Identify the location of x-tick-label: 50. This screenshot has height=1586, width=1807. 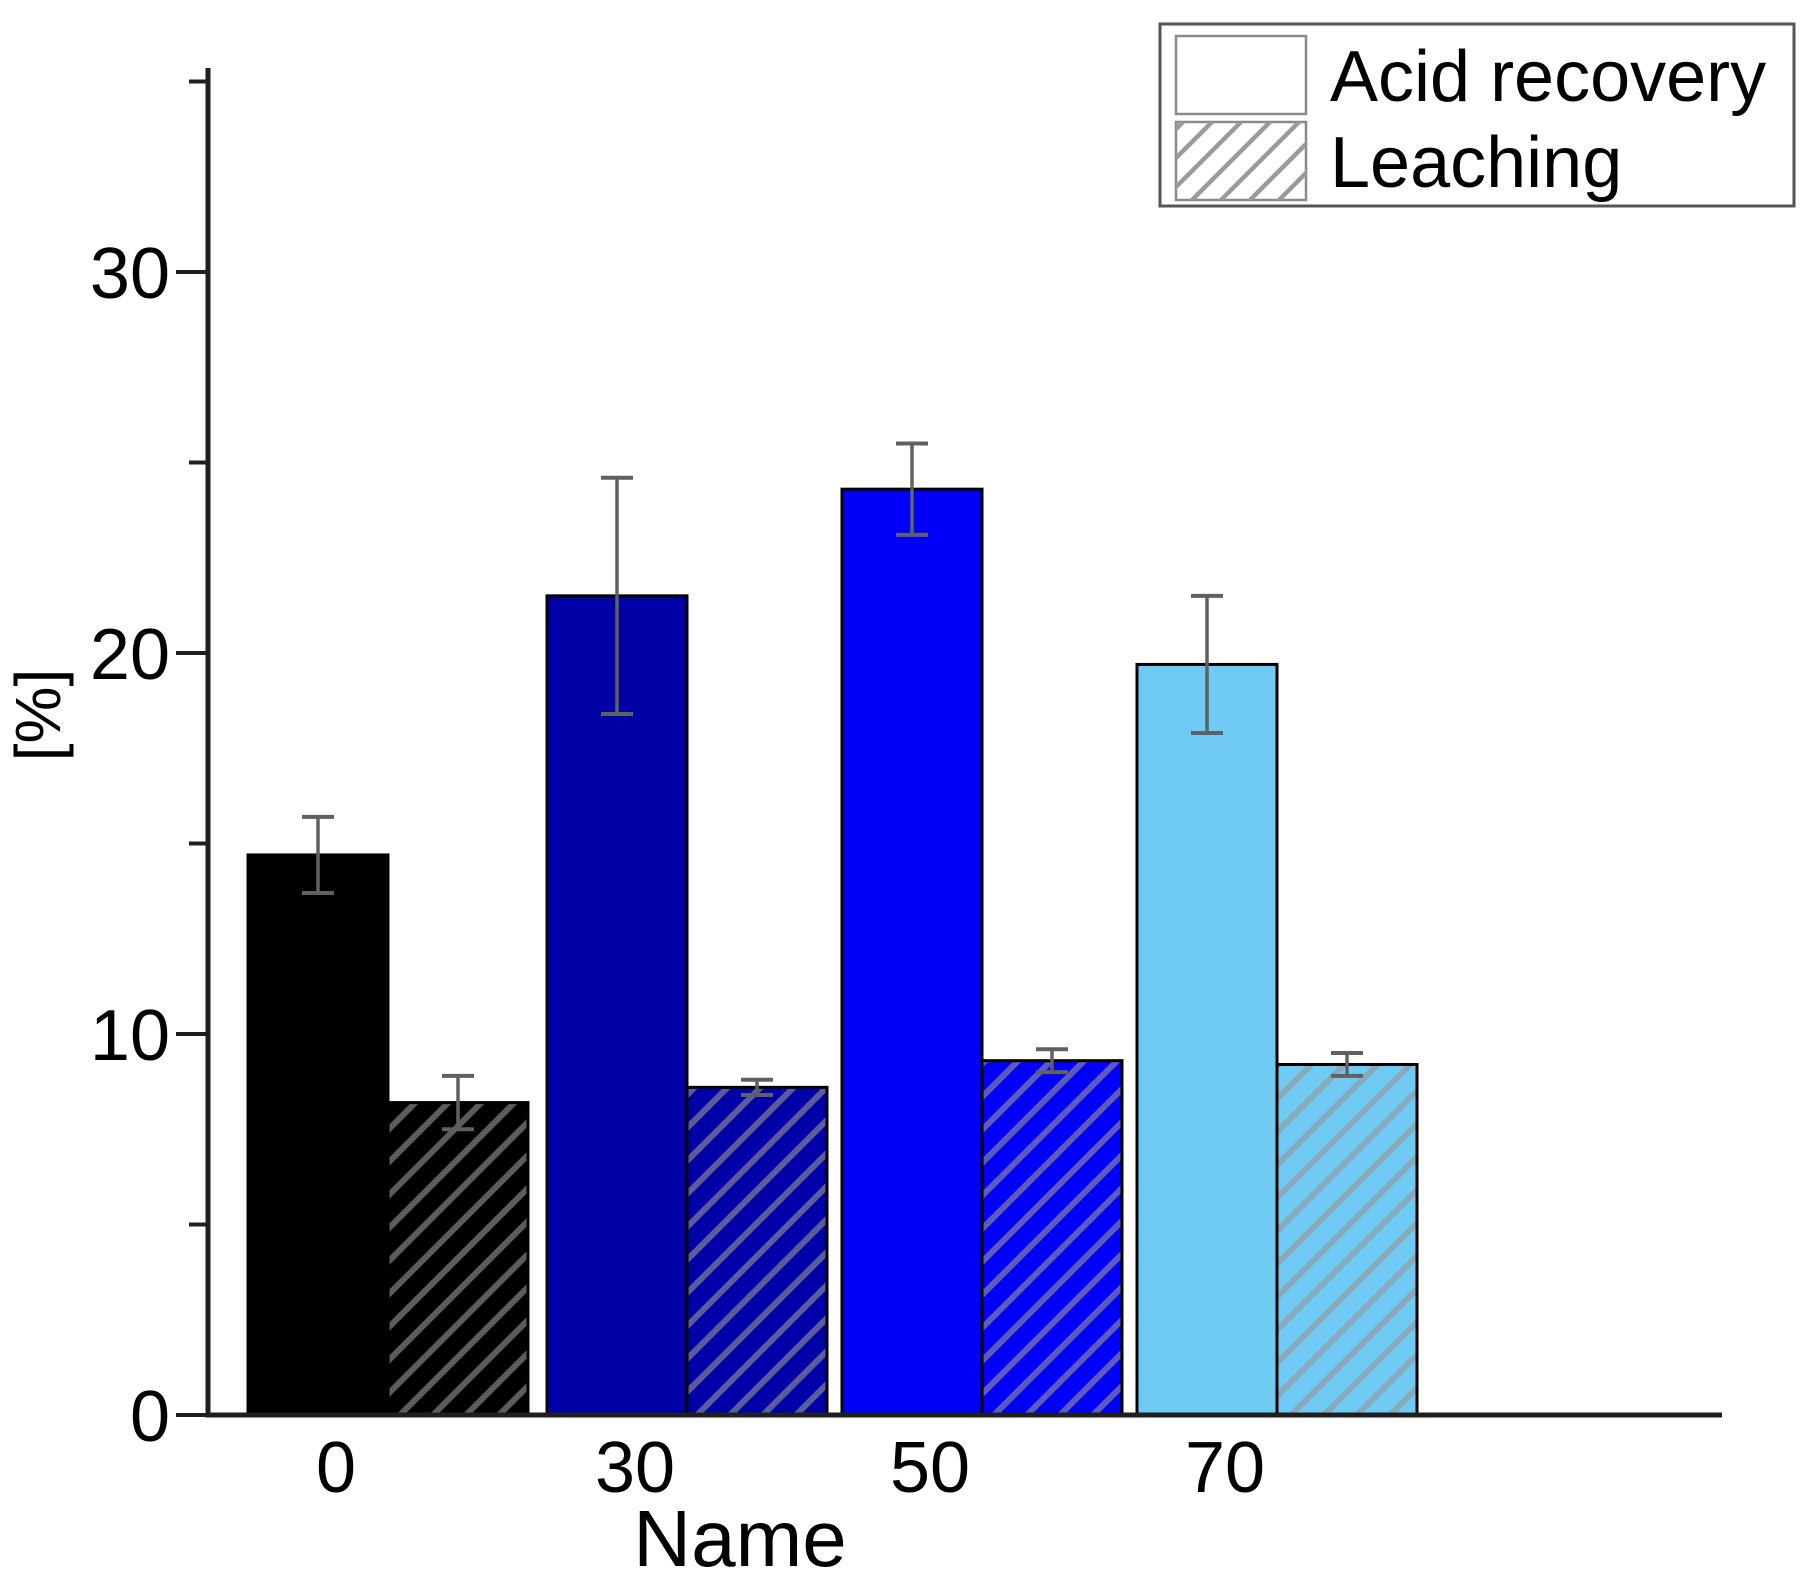
(930, 1468).